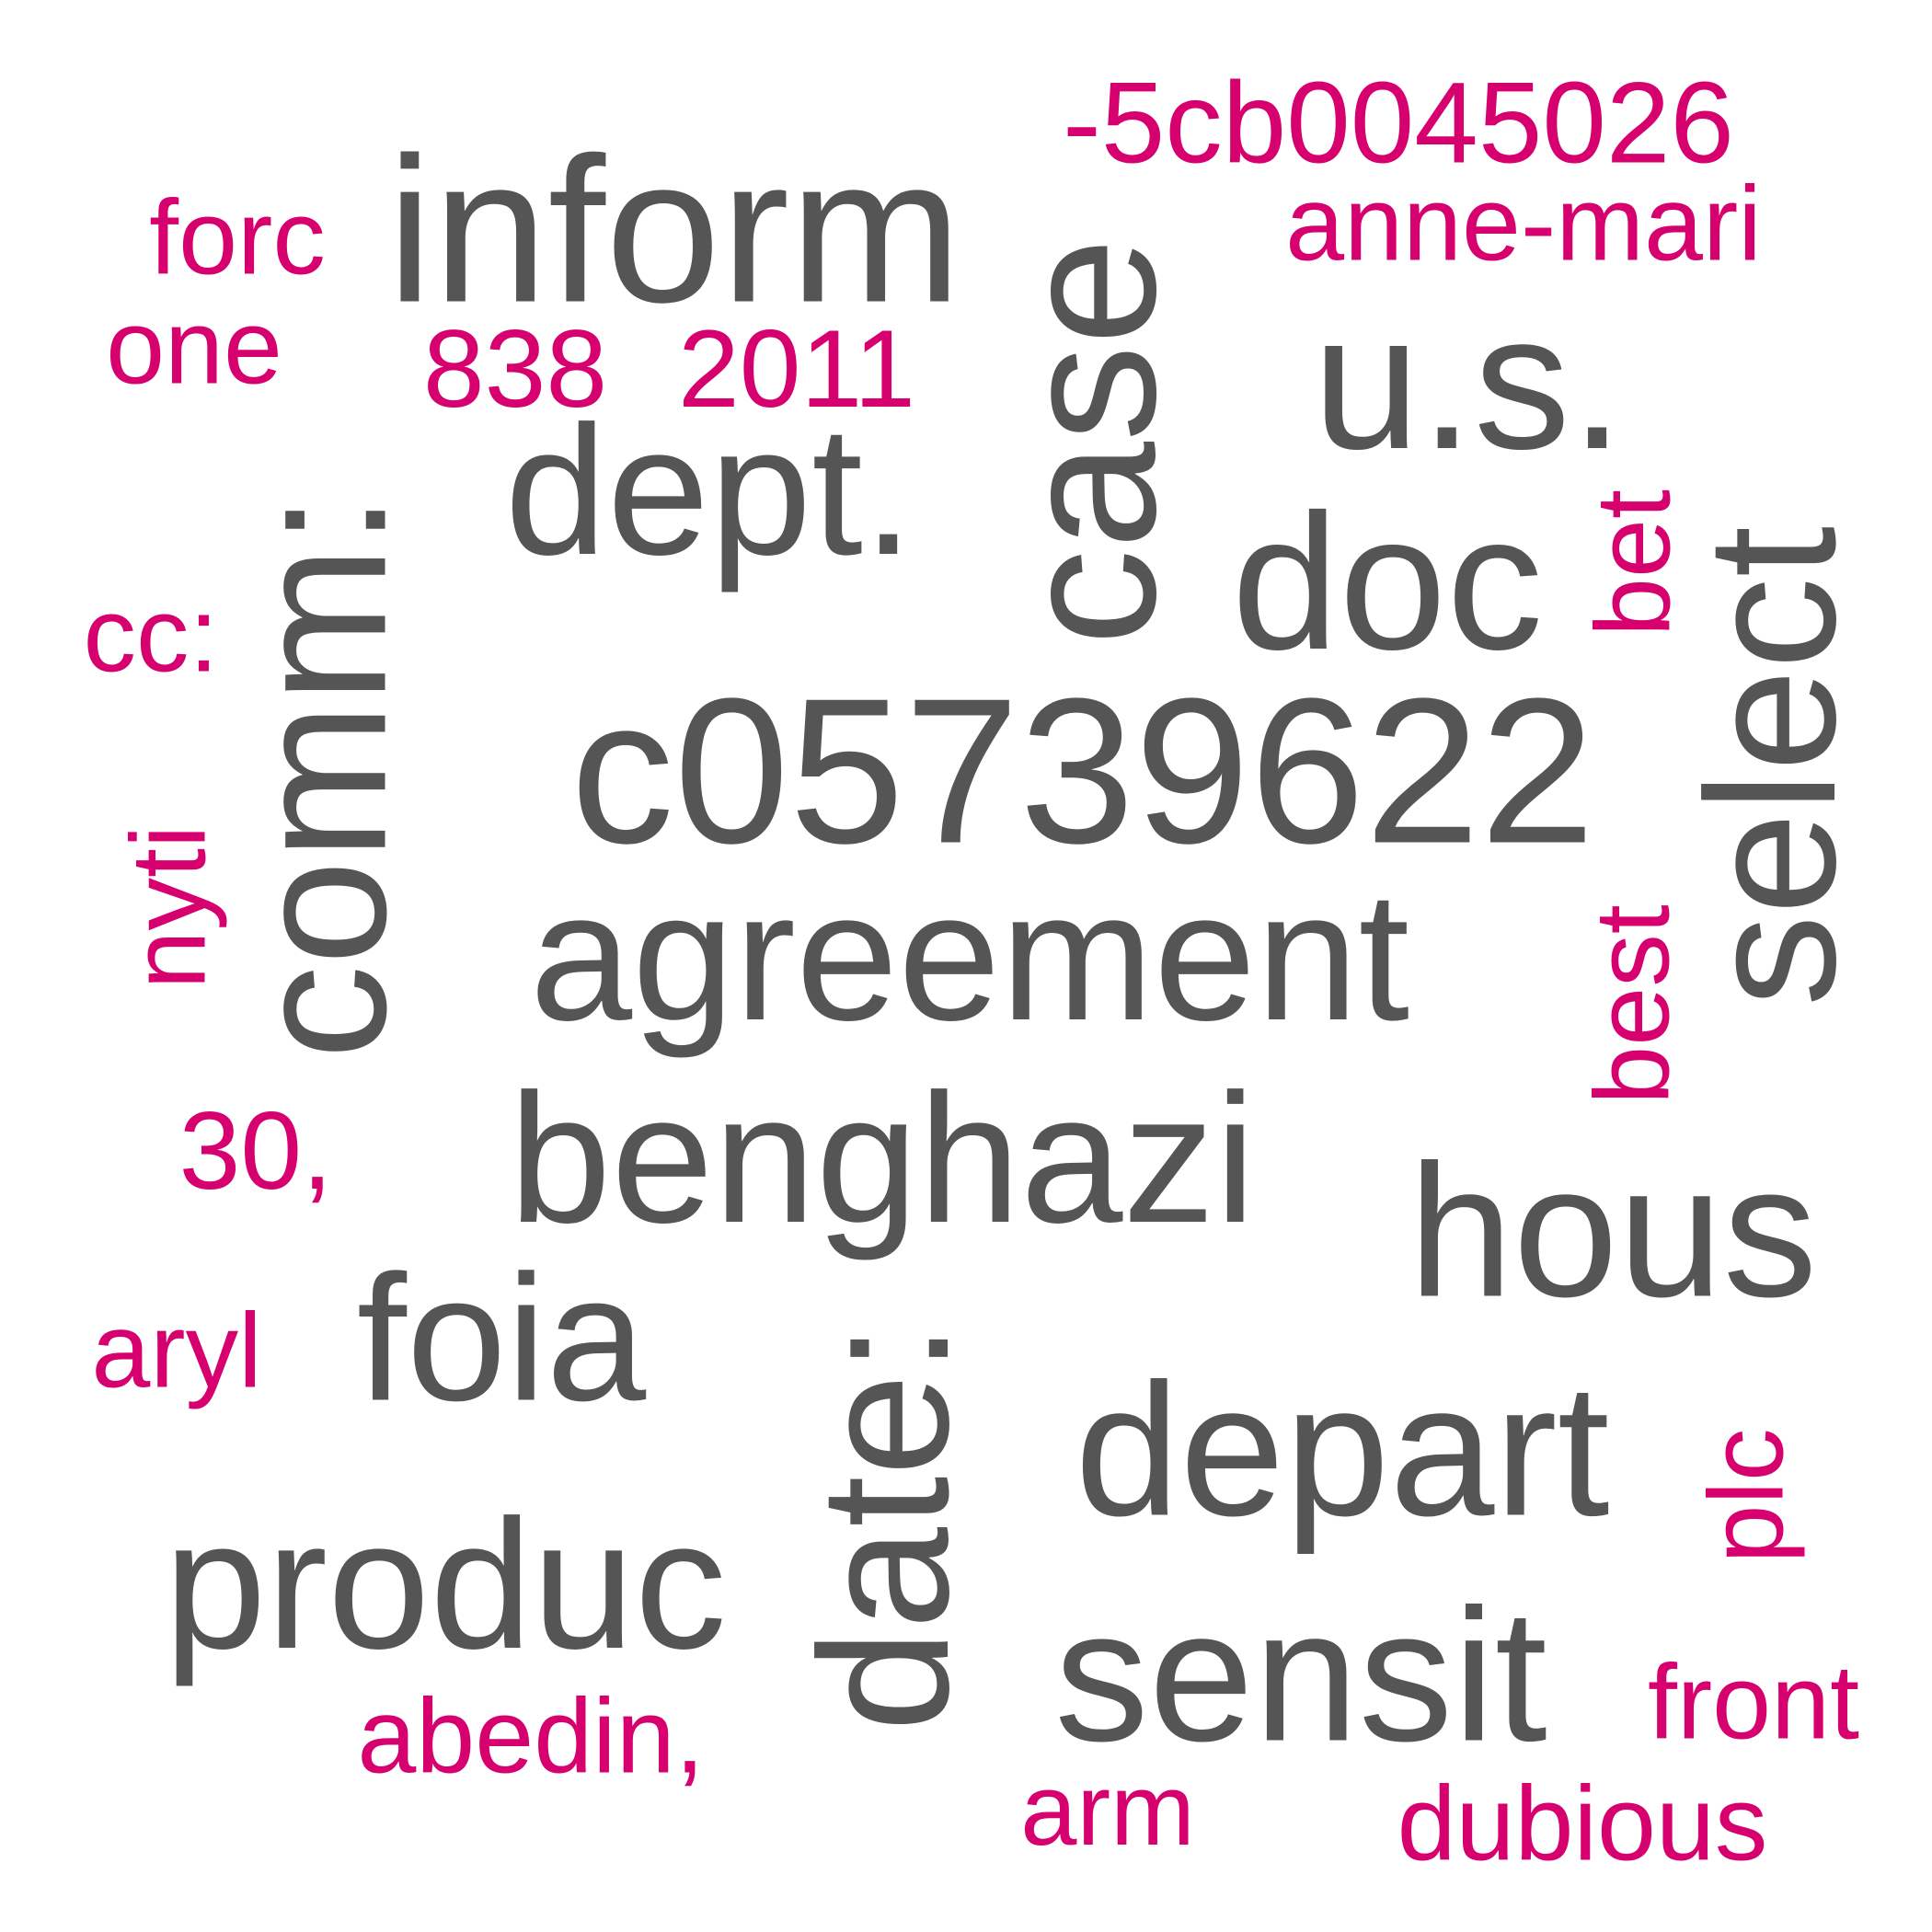  Describe the element at coordinates (1613, 1231) in the screenshot. I see `word-hous: hous` at that location.